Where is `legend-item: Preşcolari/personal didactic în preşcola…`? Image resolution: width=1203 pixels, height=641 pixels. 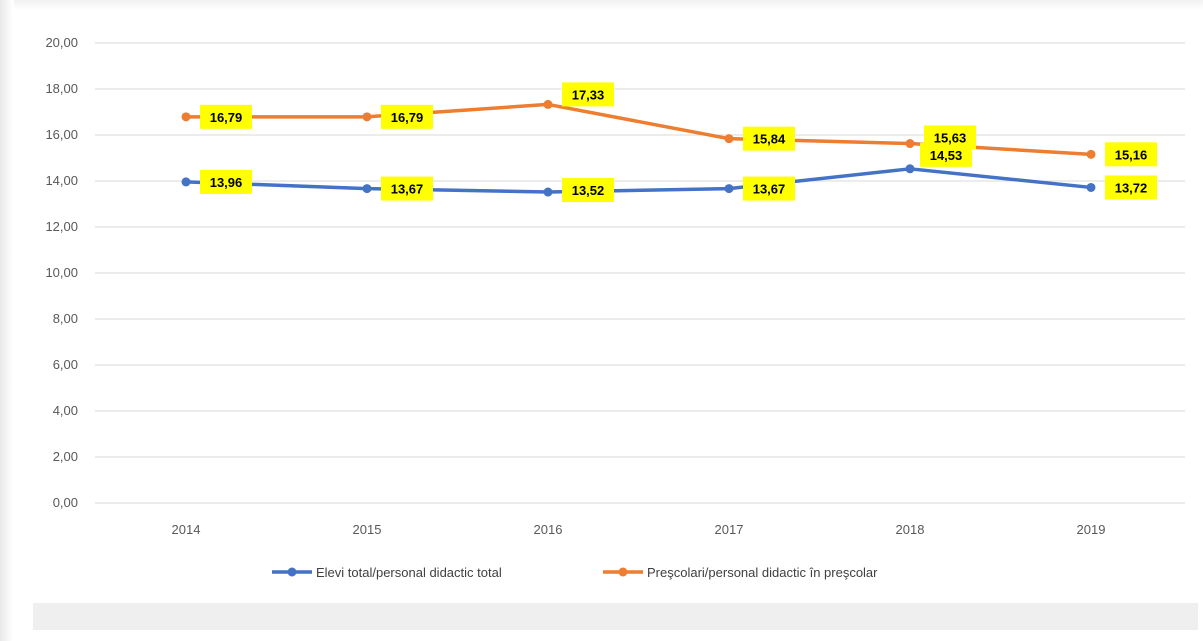 legend-item: Preşcolari/personal didactic în preşcola… is located at coordinates (740, 572).